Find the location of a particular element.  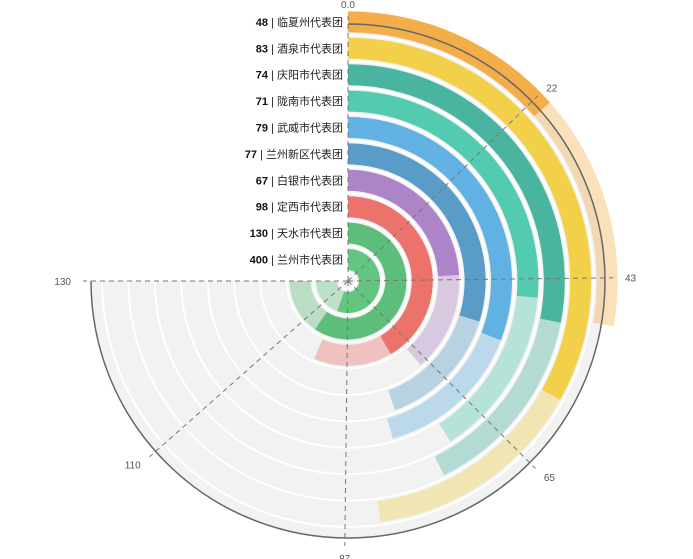

category-value: 83 is located at coordinates (262, 49).